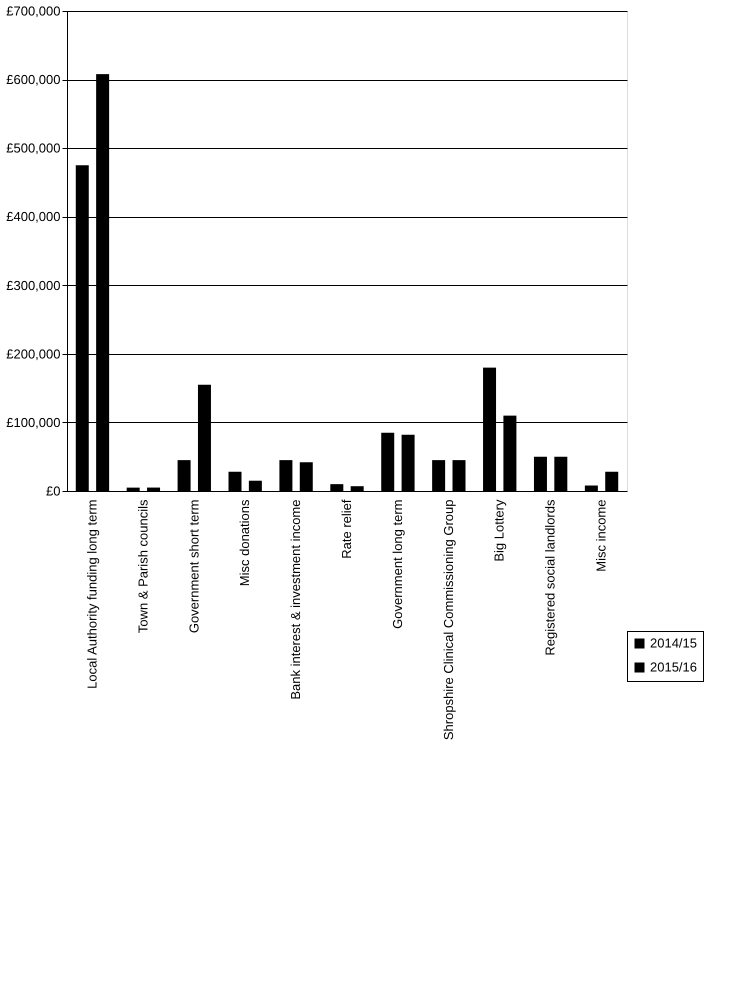 The image size is (735, 996). Describe the element at coordinates (194, 567) in the screenshot. I see `x-tick-label: Government short term` at that location.